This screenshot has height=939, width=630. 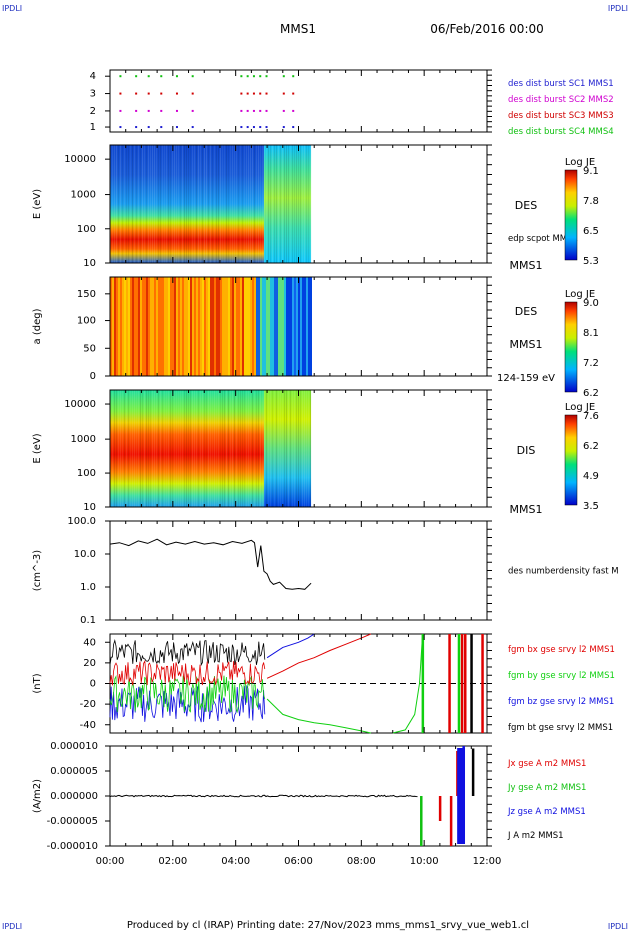 I want to click on legend-entry: fgm by gse srvy l2 MMS1, so click(x=561, y=676).